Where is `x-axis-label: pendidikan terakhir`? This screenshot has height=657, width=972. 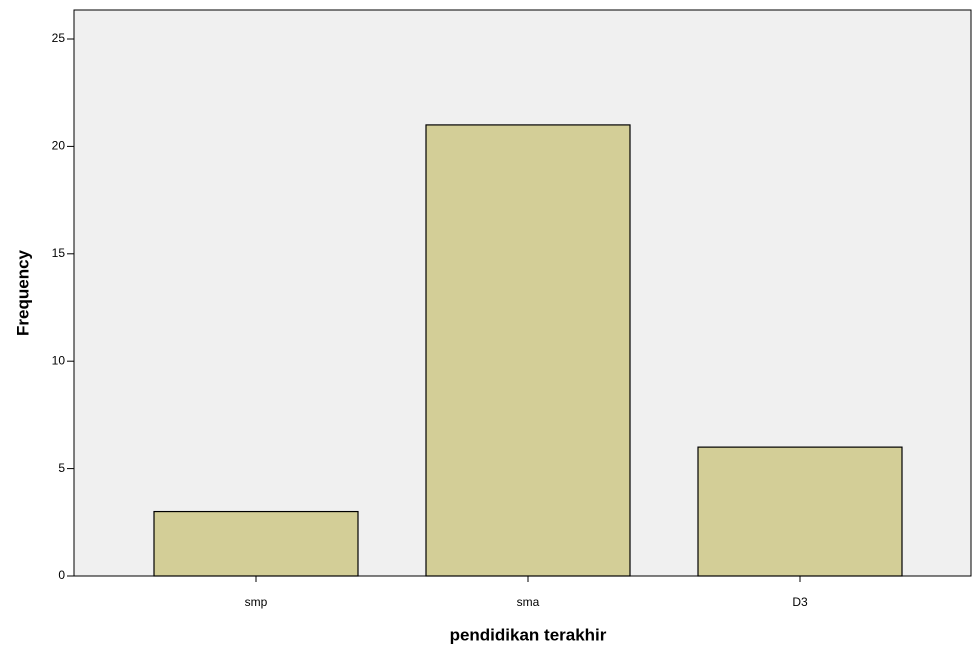 x-axis-label: pendidikan terakhir is located at coordinates (528, 634).